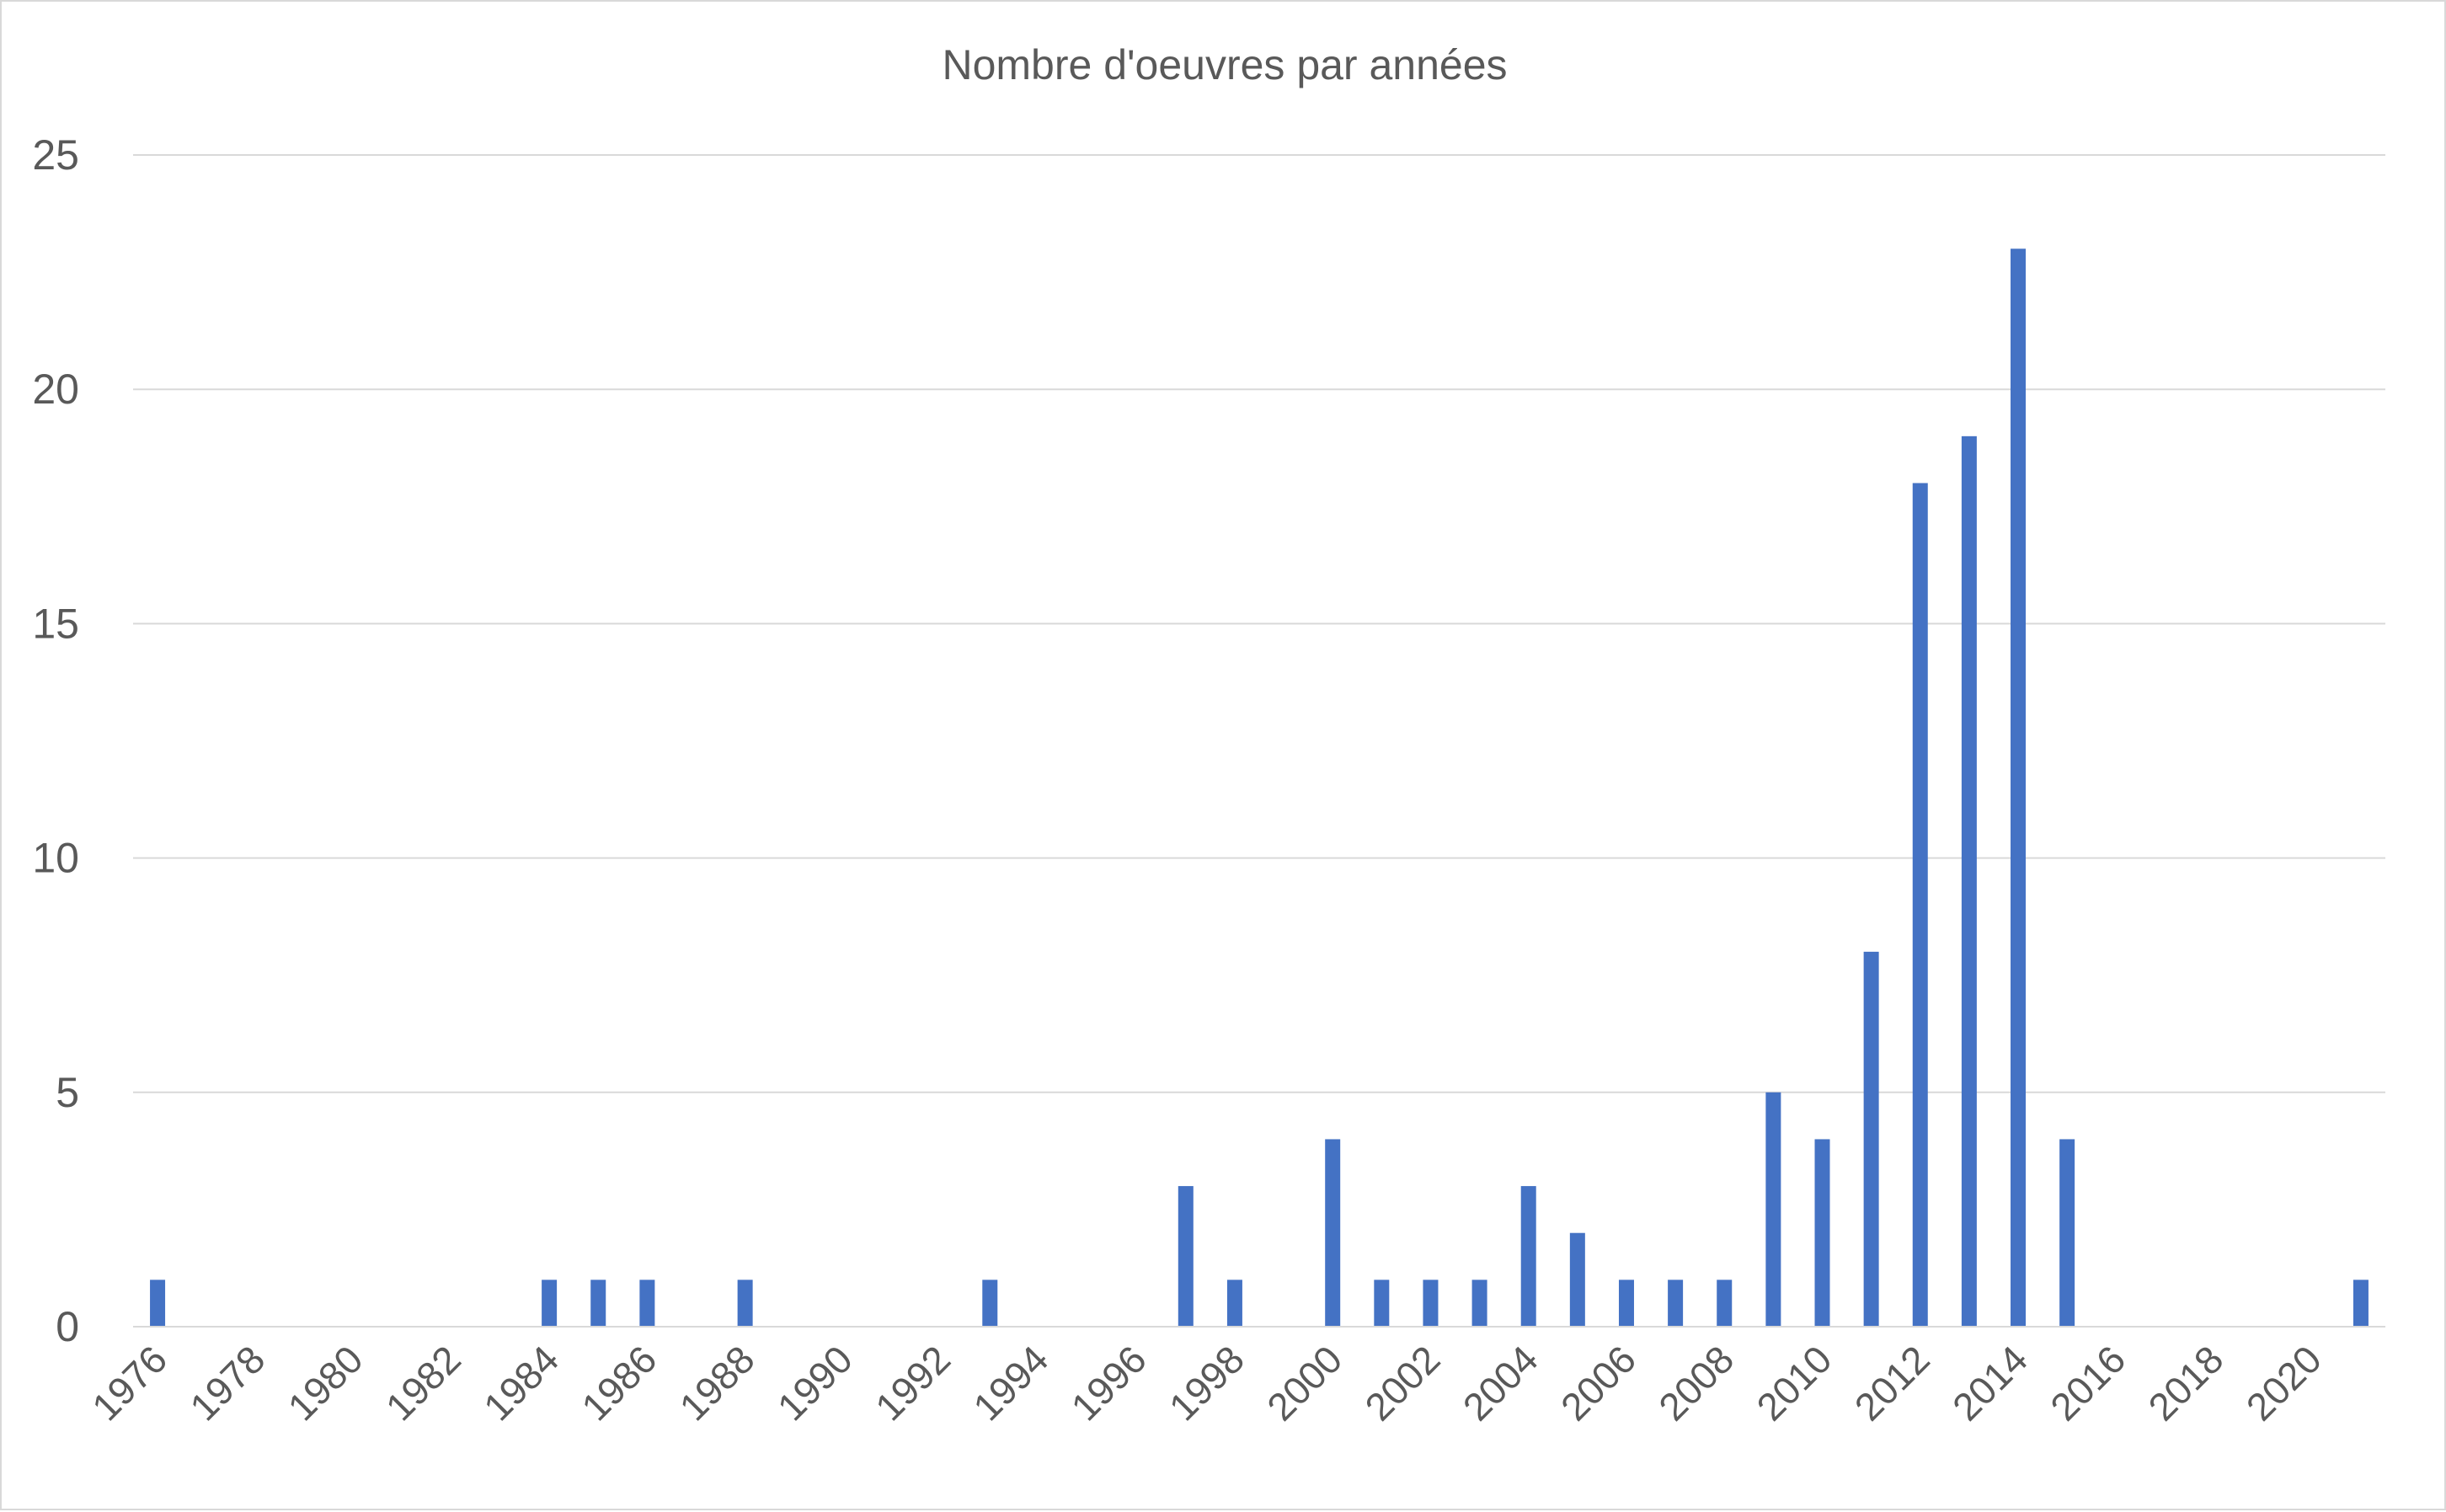  Describe the element at coordinates (227, 1383) in the screenshot. I see `x-tick-label: 1978` at that location.